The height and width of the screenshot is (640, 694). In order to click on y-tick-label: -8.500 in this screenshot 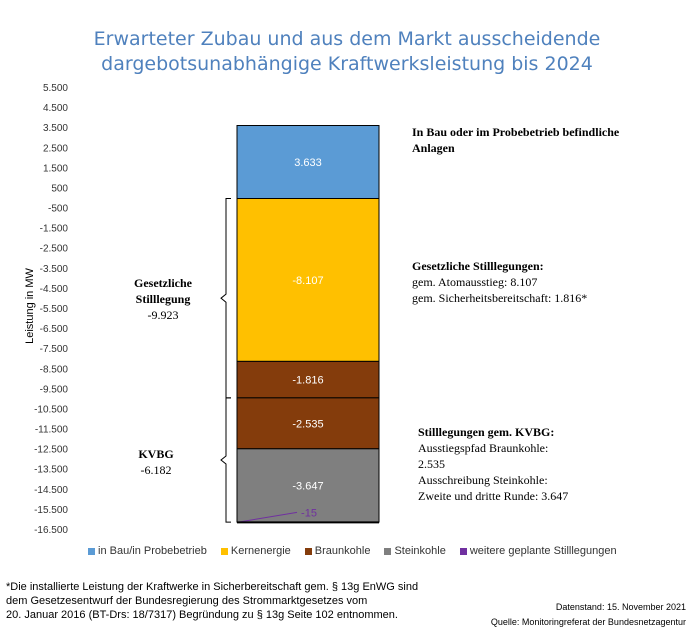, I will do `click(54, 369)`.